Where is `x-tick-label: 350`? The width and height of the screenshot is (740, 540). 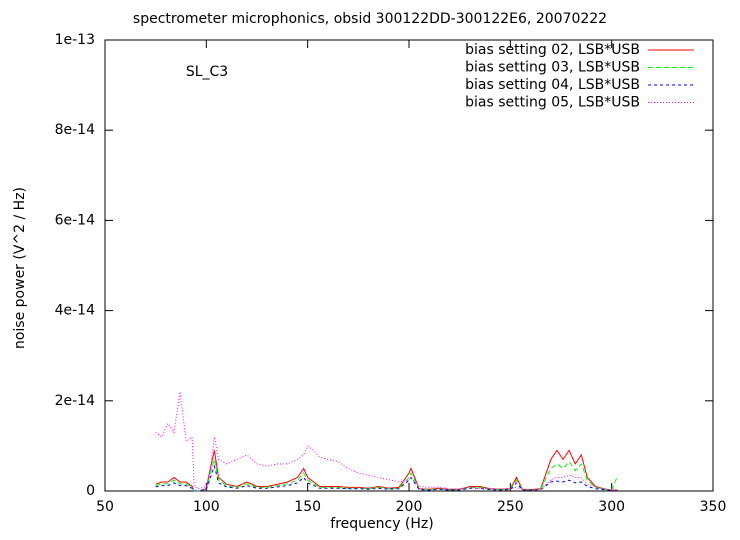
x-tick-label: 350 is located at coordinates (713, 507).